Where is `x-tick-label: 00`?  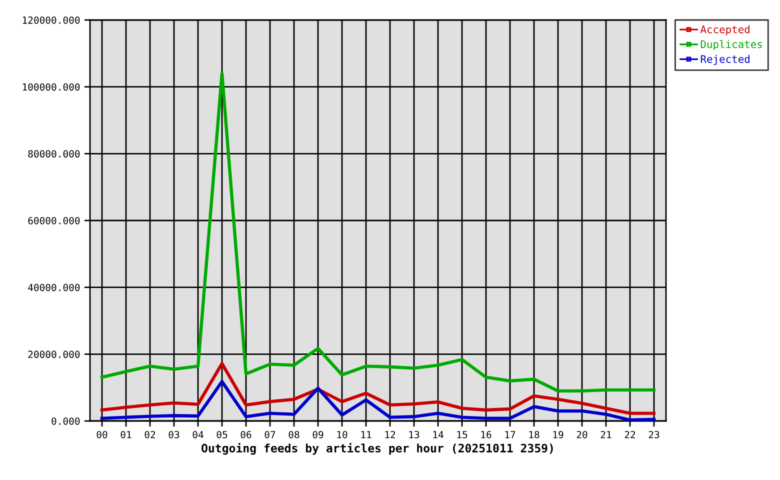 x-tick-label: 00 is located at coordinates (102, 434).